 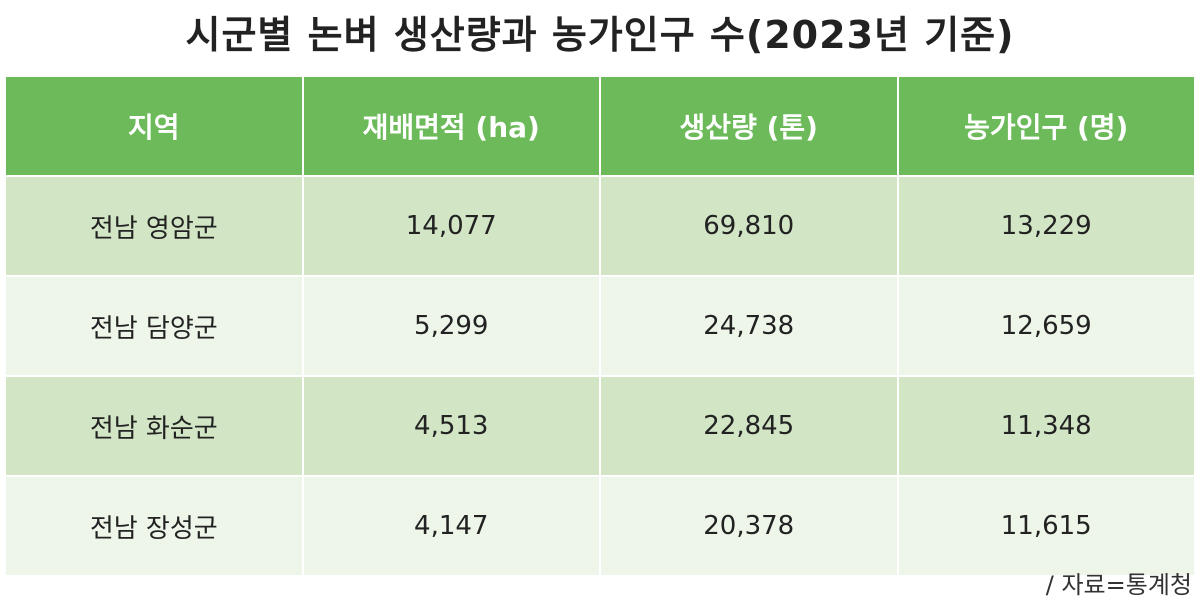 I want to click on table-cell: 20,378, so click(x=749, y=525).